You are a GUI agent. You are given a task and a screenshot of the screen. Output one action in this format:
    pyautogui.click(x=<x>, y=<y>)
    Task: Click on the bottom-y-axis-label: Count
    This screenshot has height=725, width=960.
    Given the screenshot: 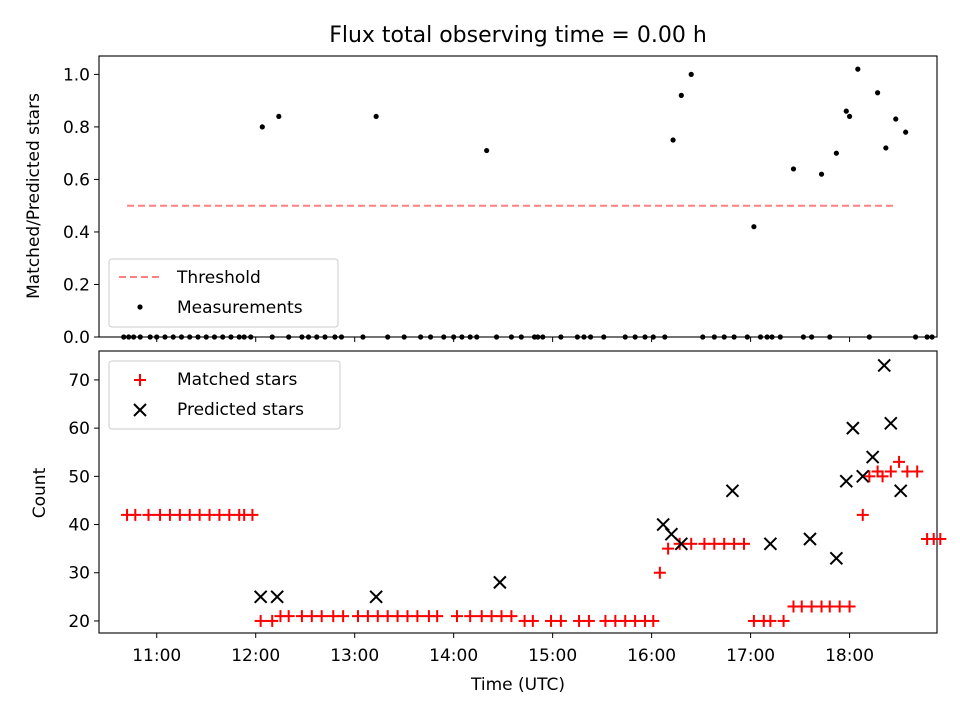 What is the action you would take?
    pyautogui.click(x=40, y=492)
    